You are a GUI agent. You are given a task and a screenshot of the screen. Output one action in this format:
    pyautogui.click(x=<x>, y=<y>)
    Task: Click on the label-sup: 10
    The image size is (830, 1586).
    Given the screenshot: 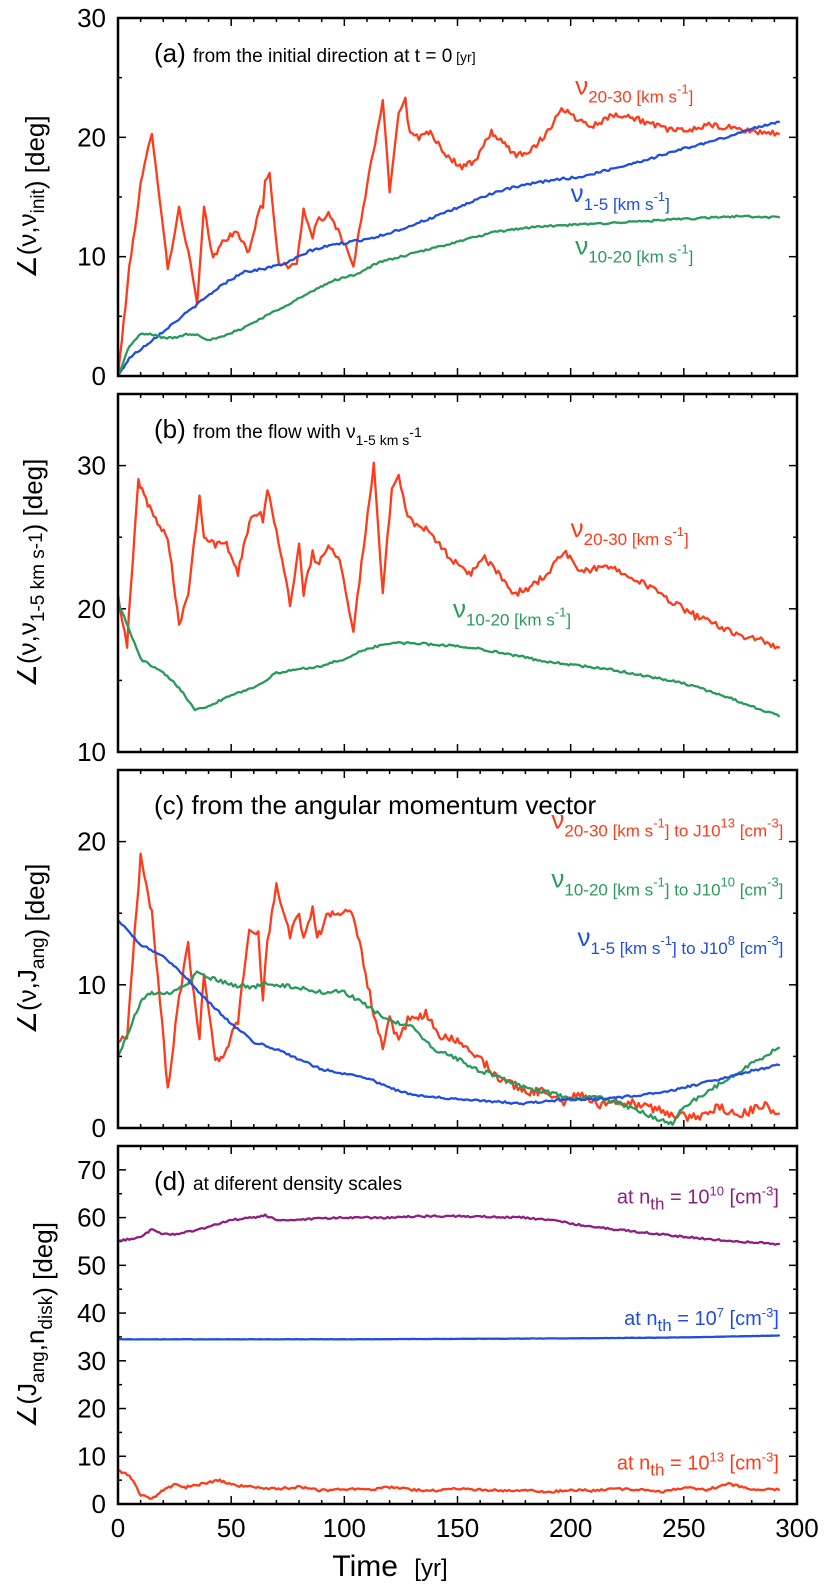 What is the action you would take?
    pyautogui.click(x=717, y=1190)
    